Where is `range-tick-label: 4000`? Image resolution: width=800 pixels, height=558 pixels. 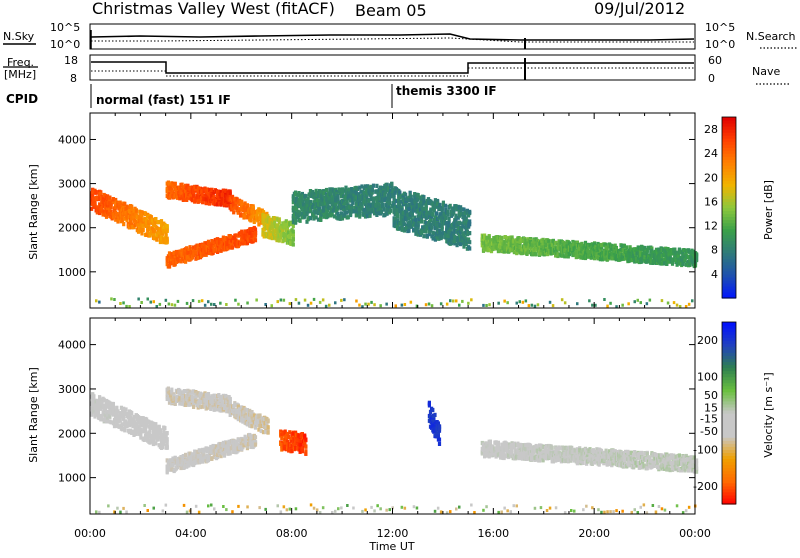 range-tick-label: 4000 is located at coordinates (72, 139).